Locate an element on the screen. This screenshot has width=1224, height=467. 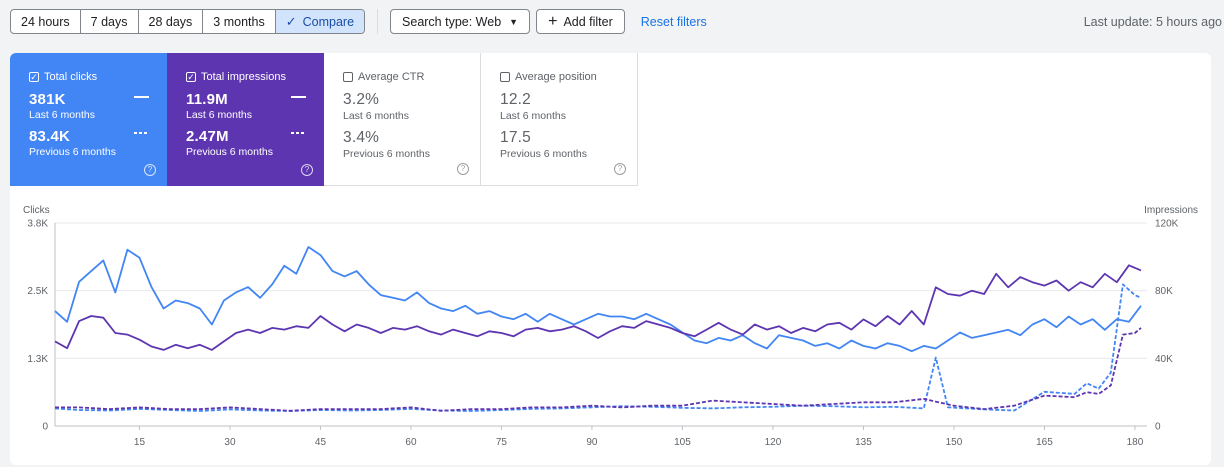
compare-button: ✓ Compare is located at coordinates (320, 21).